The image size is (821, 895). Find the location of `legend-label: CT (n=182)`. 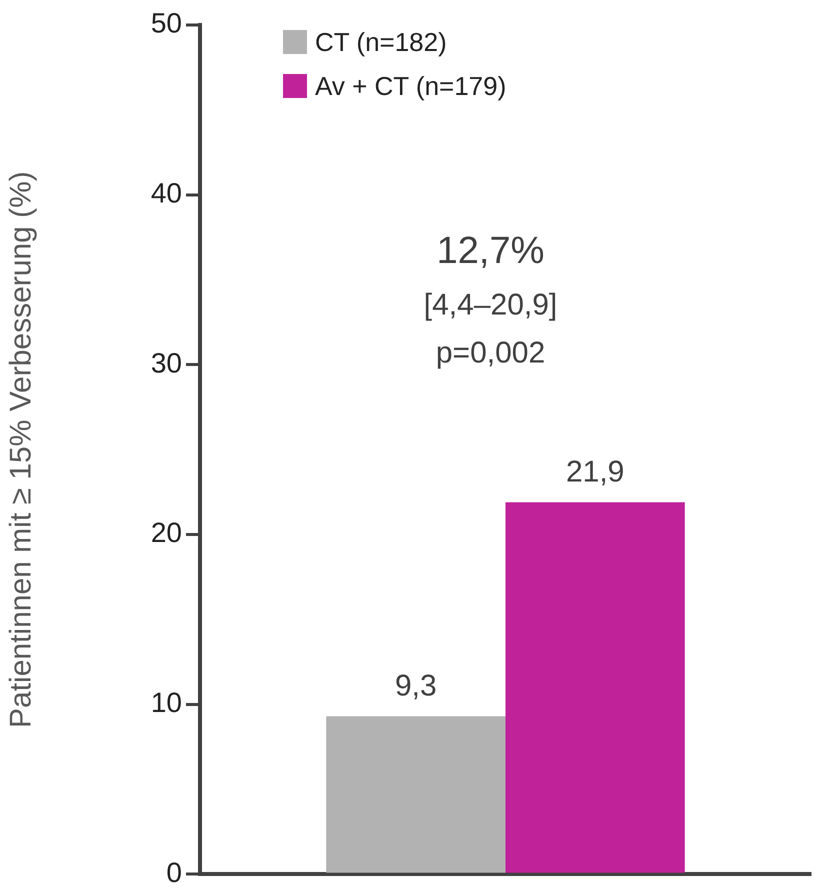

legend-label: CT (n=182) is located at coordinates (381, 42).